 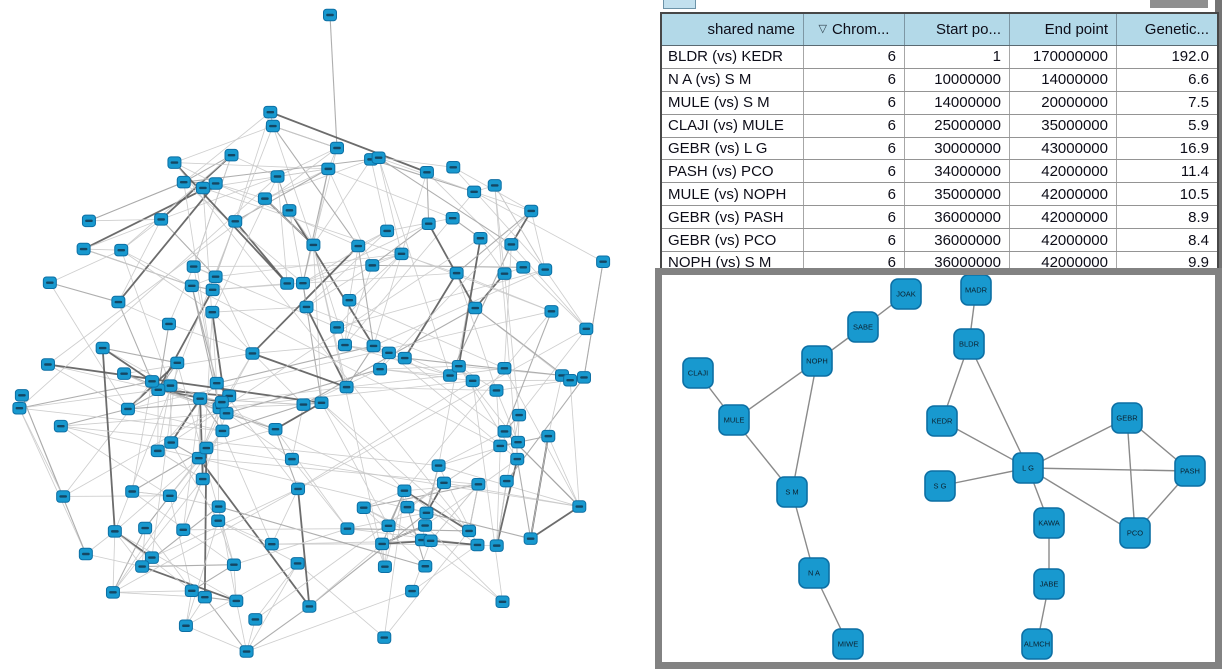 I want to click on table-row: MULE (vs) S M 6 14000000 20000000 7.5, so click(x=939, y=103).